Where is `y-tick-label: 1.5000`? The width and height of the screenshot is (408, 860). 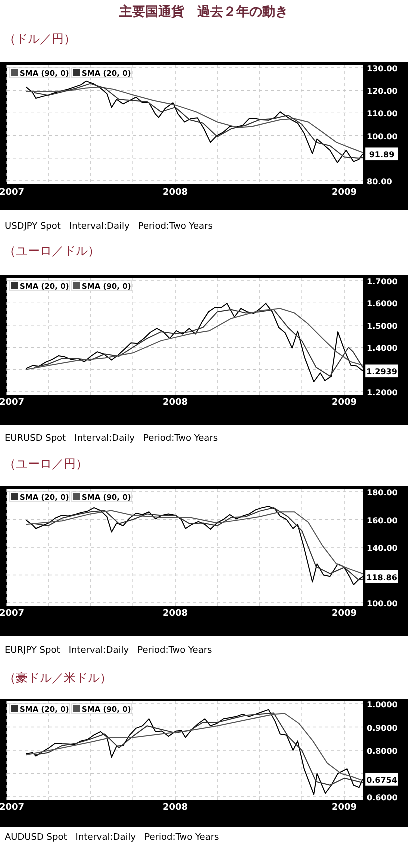 y-tick-label: 1.5000 is located at coordinates (382, 326).